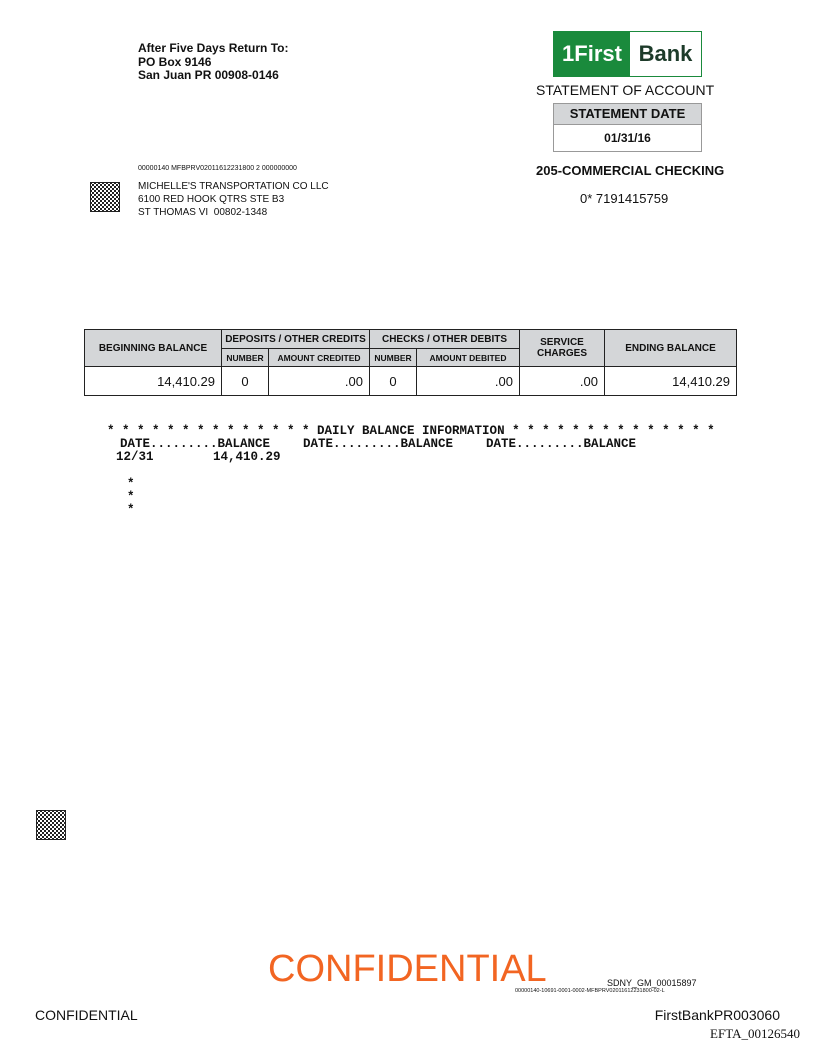  What do you see at coordinates (407, 969) in the screenshot?
I see `confidential-stamp: CONFIDENTIAL` at bounding box center [407, 969].